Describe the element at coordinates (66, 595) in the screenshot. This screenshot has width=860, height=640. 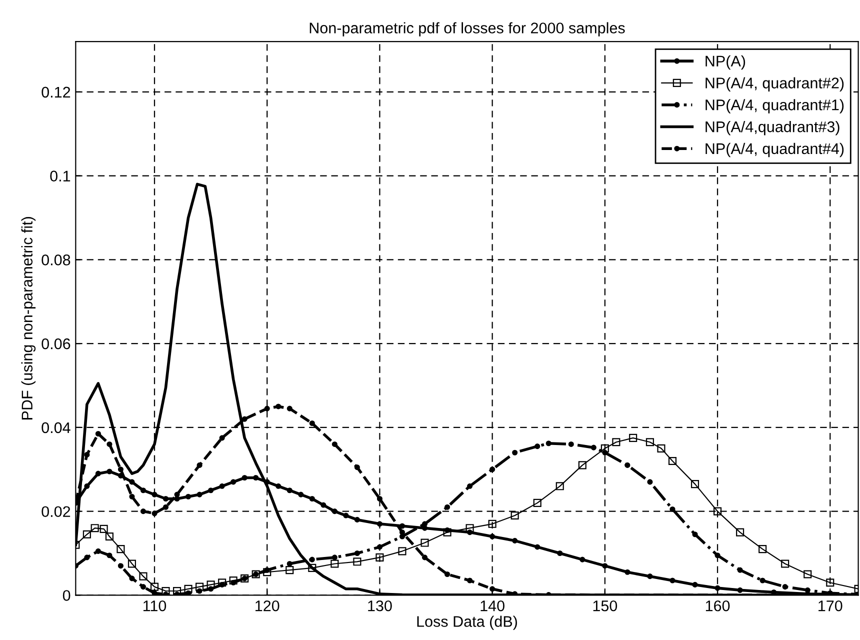
I see `y-tick-label: 0` at that location.